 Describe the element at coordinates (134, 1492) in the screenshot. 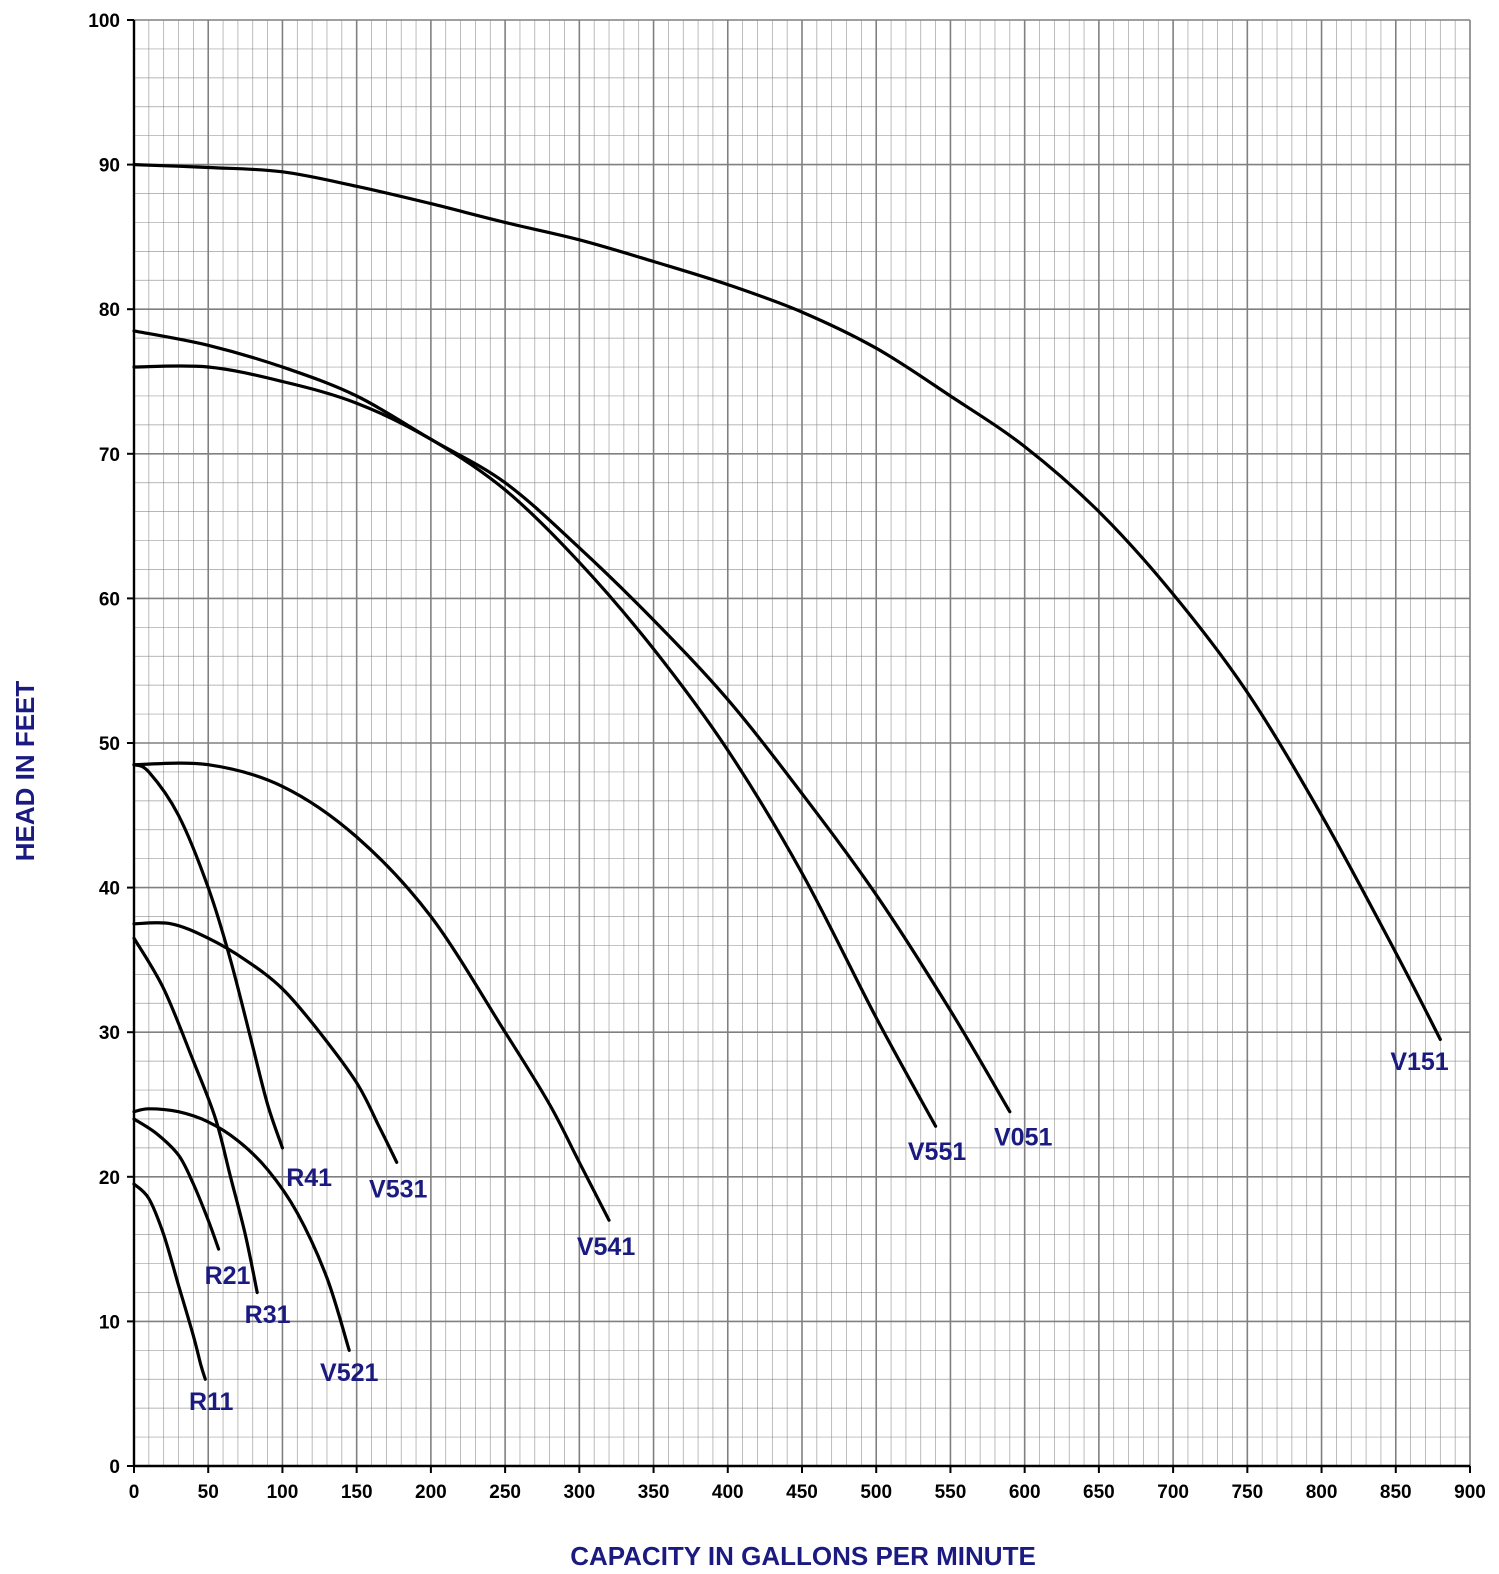

I see `x-tick-label: 0` at that location.